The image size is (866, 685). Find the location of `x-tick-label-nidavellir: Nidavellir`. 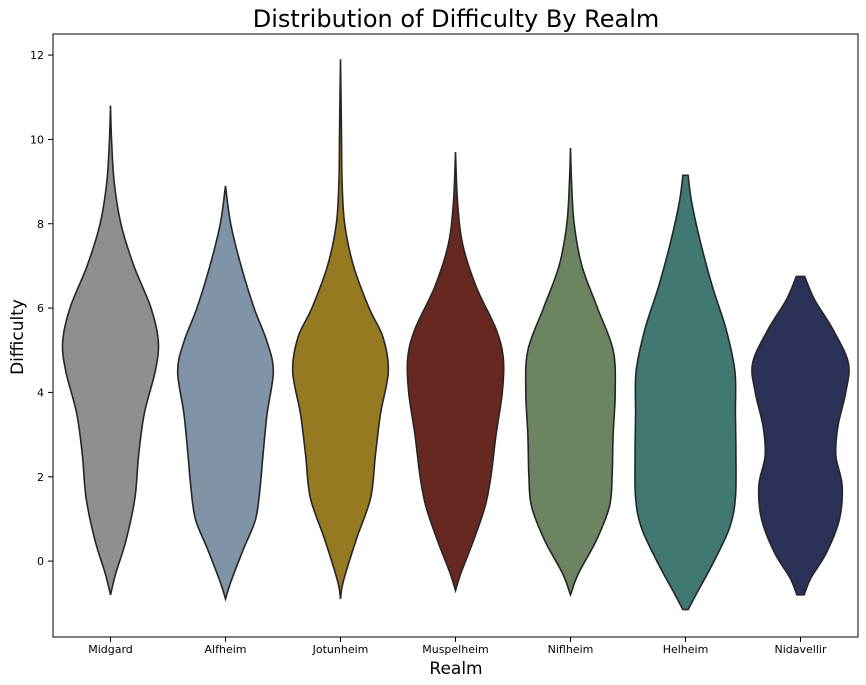

x-tick-label-nidavellir: Nidavellir is located at coordinates (801, 649).